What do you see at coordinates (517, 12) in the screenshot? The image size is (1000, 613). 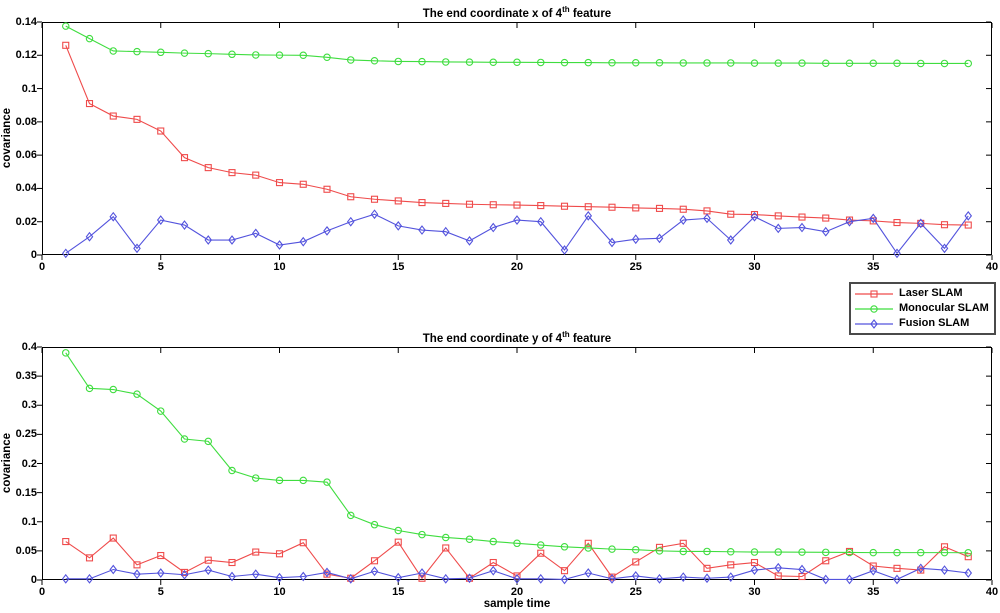 I see `subplot1-title: The end coordinate x of 4th feature` at bounding box center [517, 12].